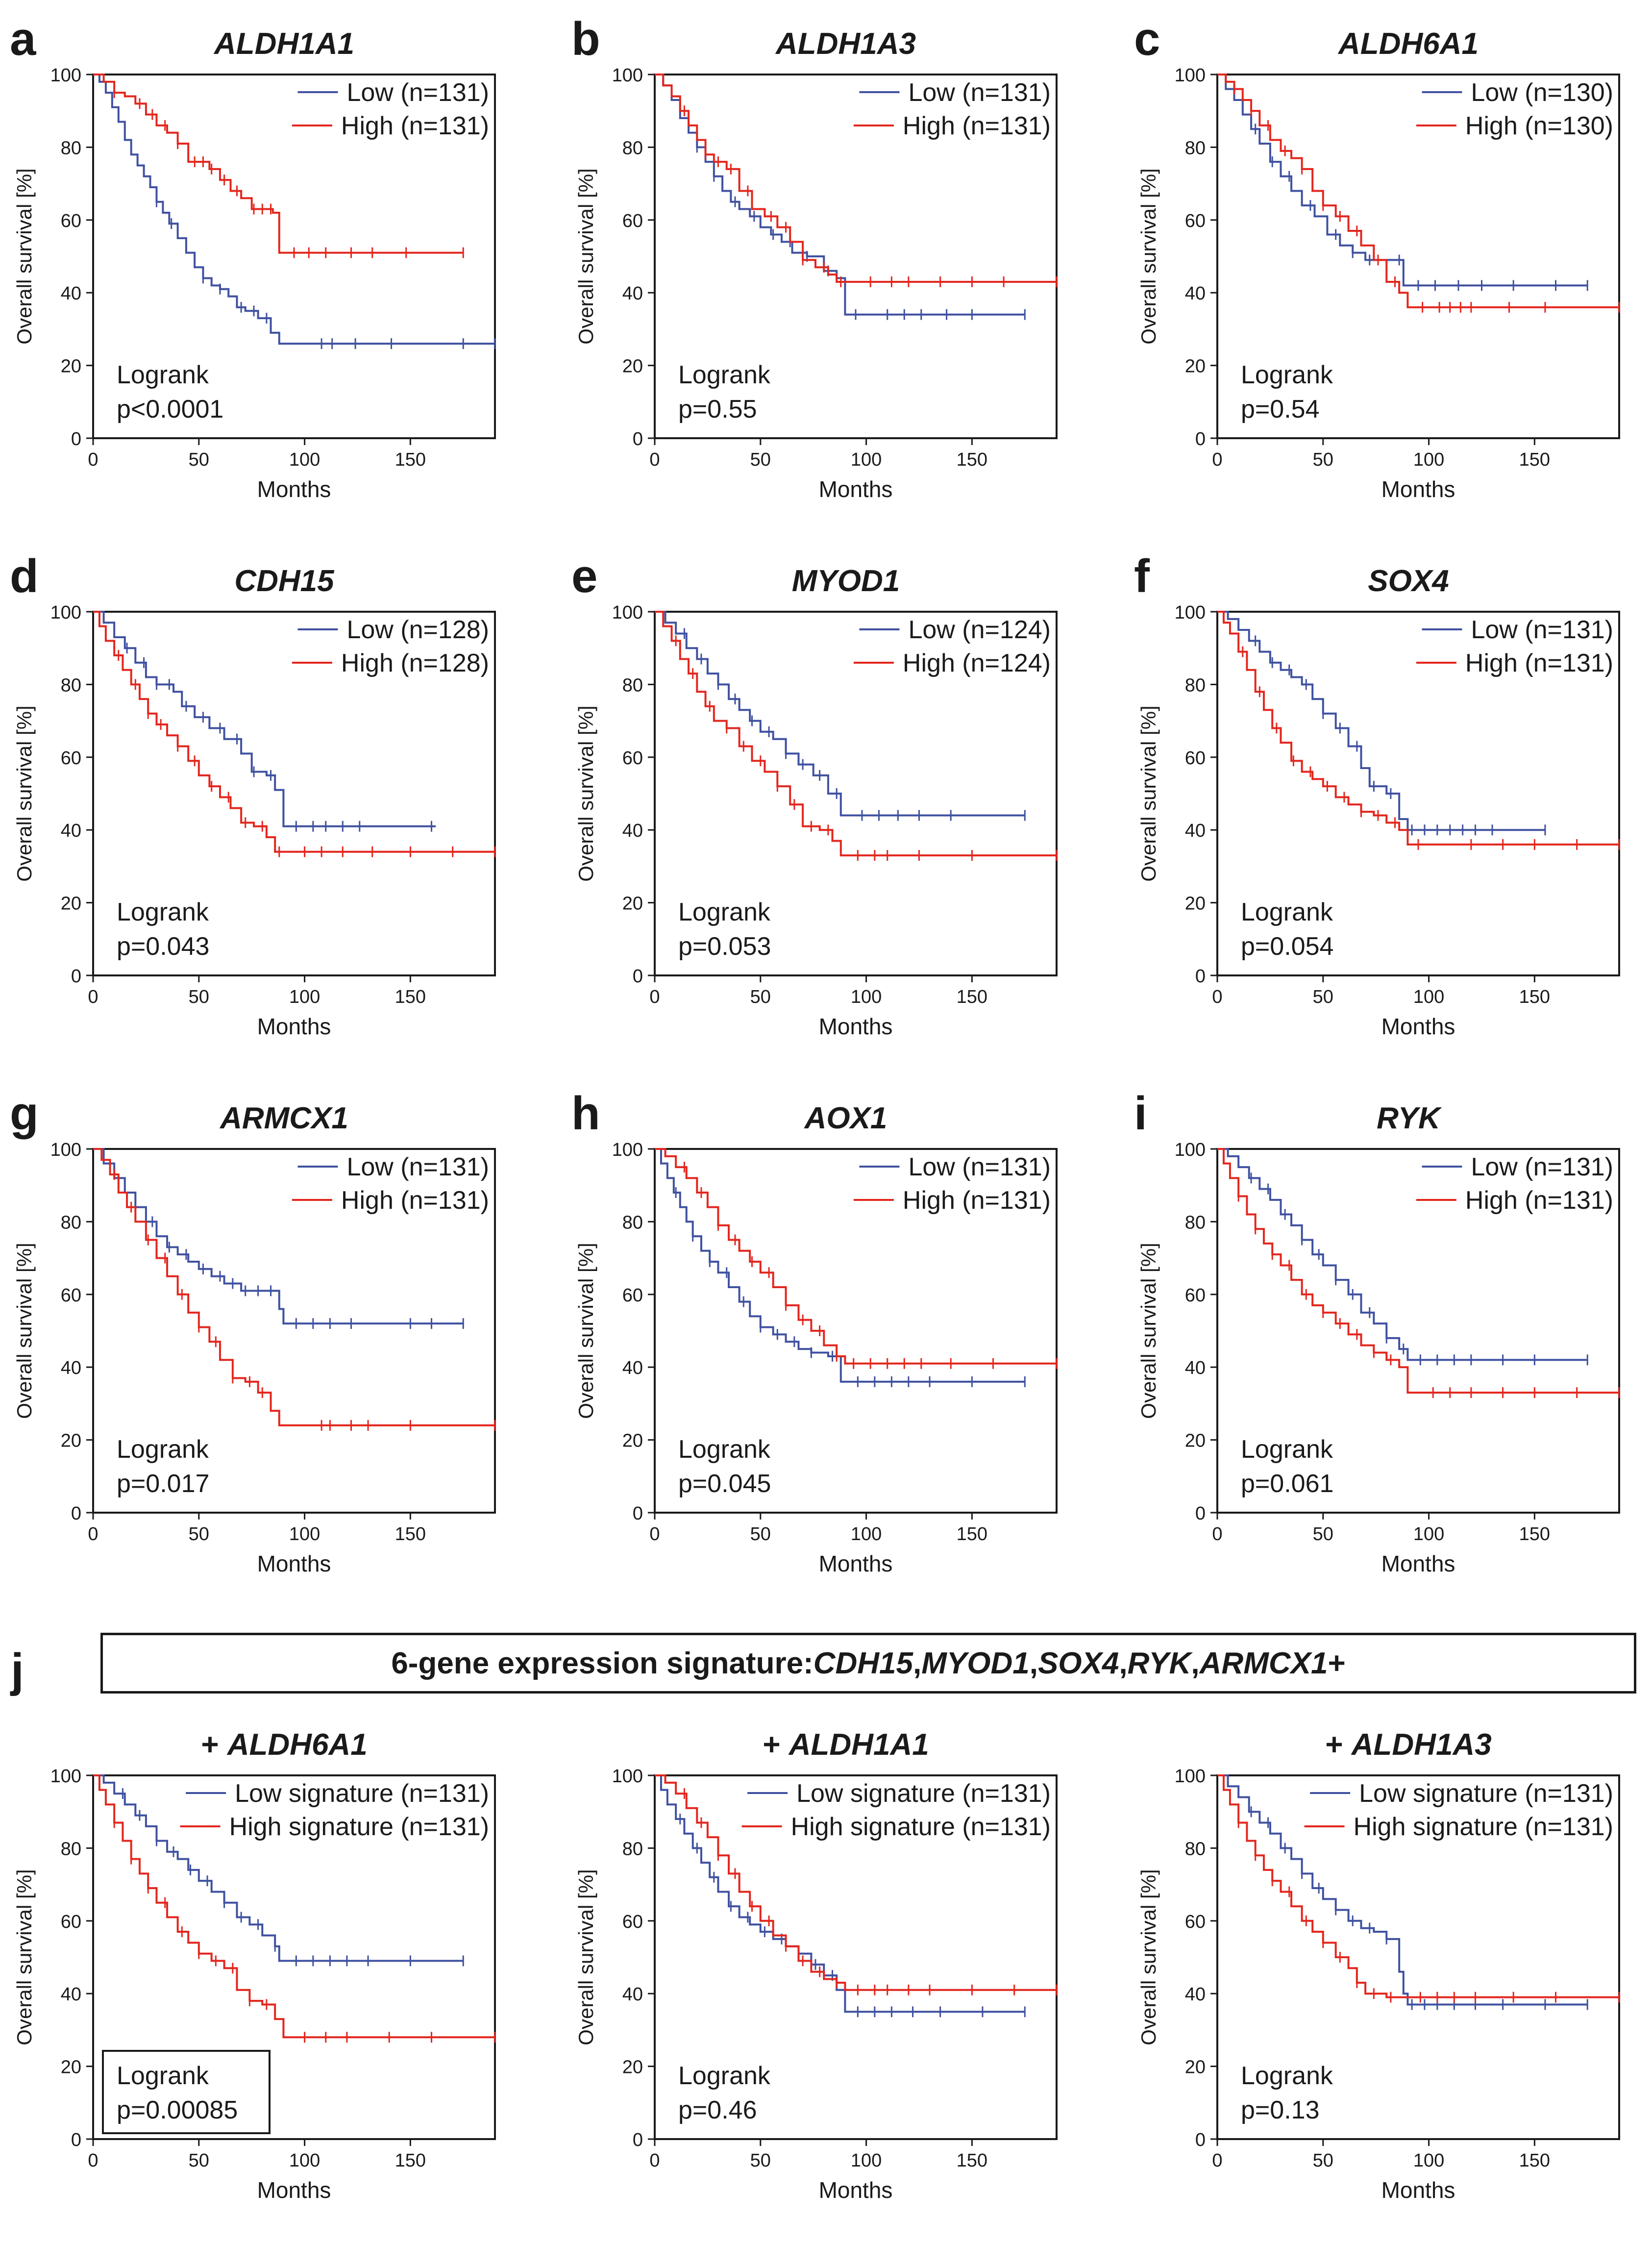 This screenshot has width=1652, height=2243. What do you see at coordinates (1539, 126) in the screenshot?
I see `legend-label-high: High (n=130)` at bounding box center [1539, 126].